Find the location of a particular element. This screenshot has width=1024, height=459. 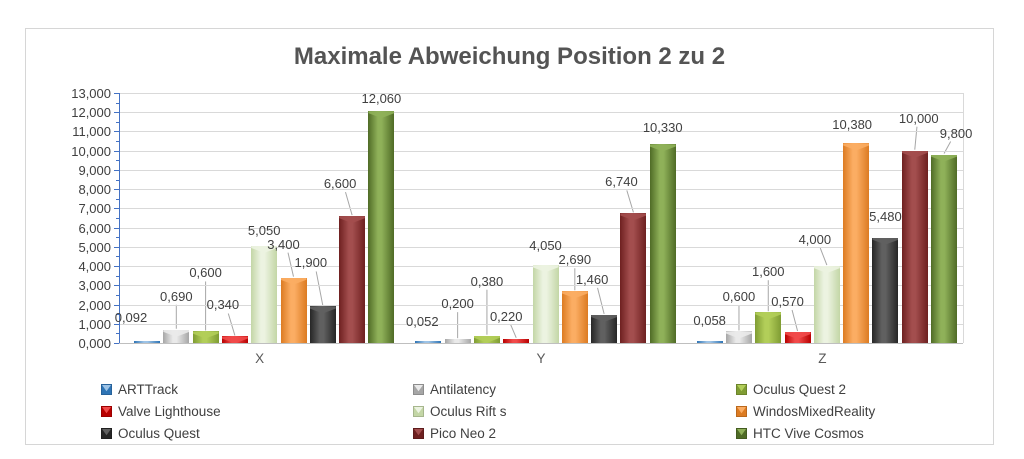

bar-valve-lighthouse-y is located at coordinates (516, 340).